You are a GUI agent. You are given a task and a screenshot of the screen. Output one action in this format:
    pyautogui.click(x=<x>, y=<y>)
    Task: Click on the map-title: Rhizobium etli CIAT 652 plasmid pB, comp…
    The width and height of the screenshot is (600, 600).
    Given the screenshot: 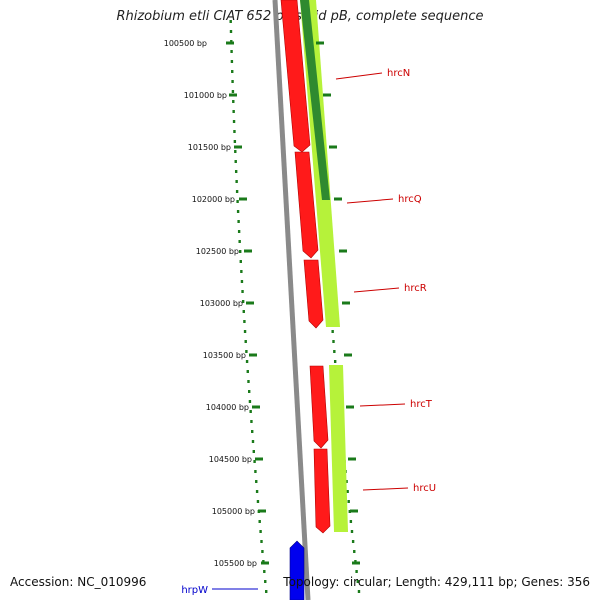 What is the action you would take?
    pyautogui.click(x=300, y=16)
    